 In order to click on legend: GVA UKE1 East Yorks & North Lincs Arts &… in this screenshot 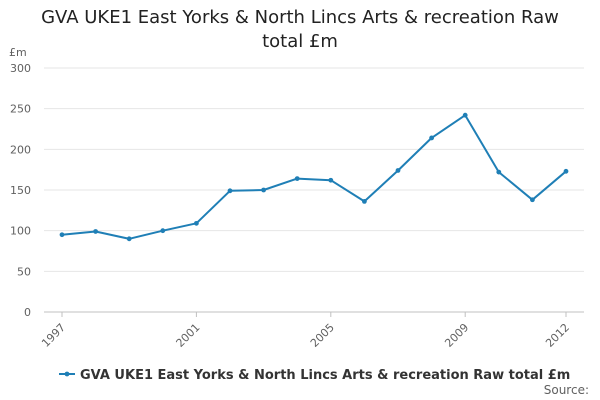, I will do `click(314, 375)`.